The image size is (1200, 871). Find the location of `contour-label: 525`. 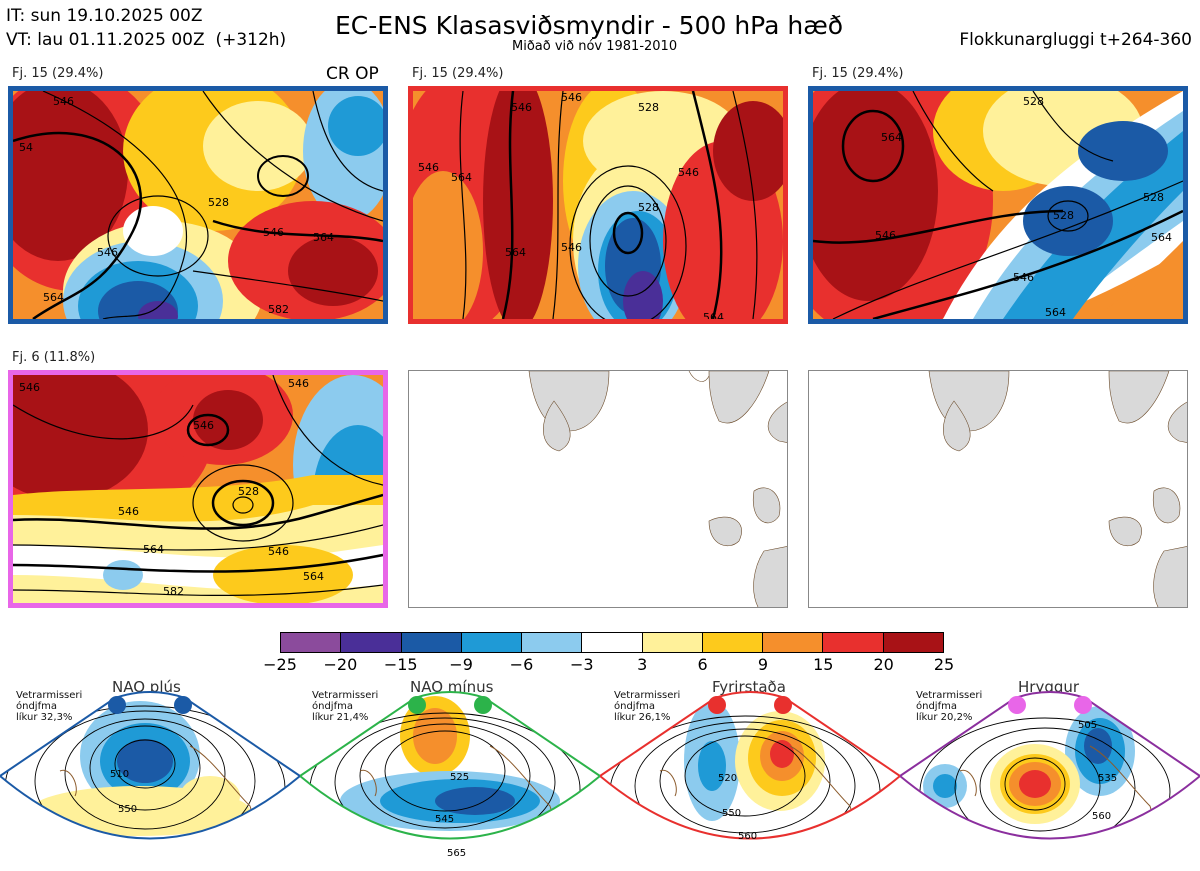

contour-label: 525 is located at coordinates (460, 777).